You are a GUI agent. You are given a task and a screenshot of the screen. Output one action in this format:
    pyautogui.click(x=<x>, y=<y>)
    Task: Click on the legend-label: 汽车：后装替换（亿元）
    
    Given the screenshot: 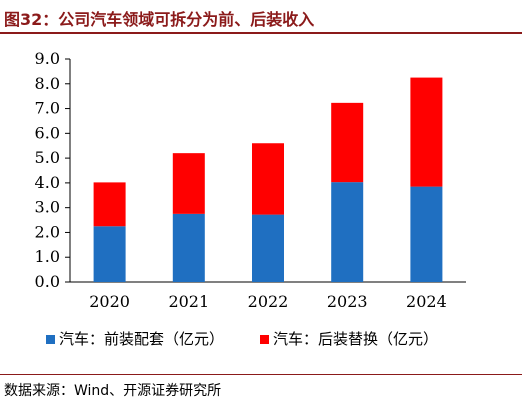 What is the action you would take?
    pyautogui.click(x=355, y=339)
    